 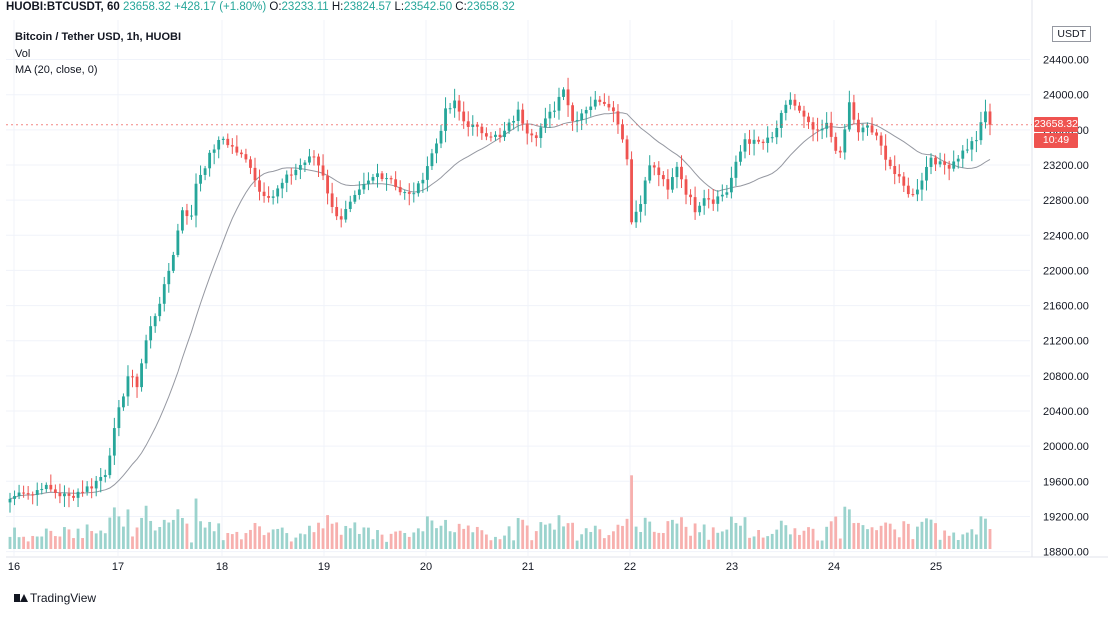 What do you see at coordinates (461, 7) in the screenshot?
I see `close-label: C:` at bounding box center [461, 7].